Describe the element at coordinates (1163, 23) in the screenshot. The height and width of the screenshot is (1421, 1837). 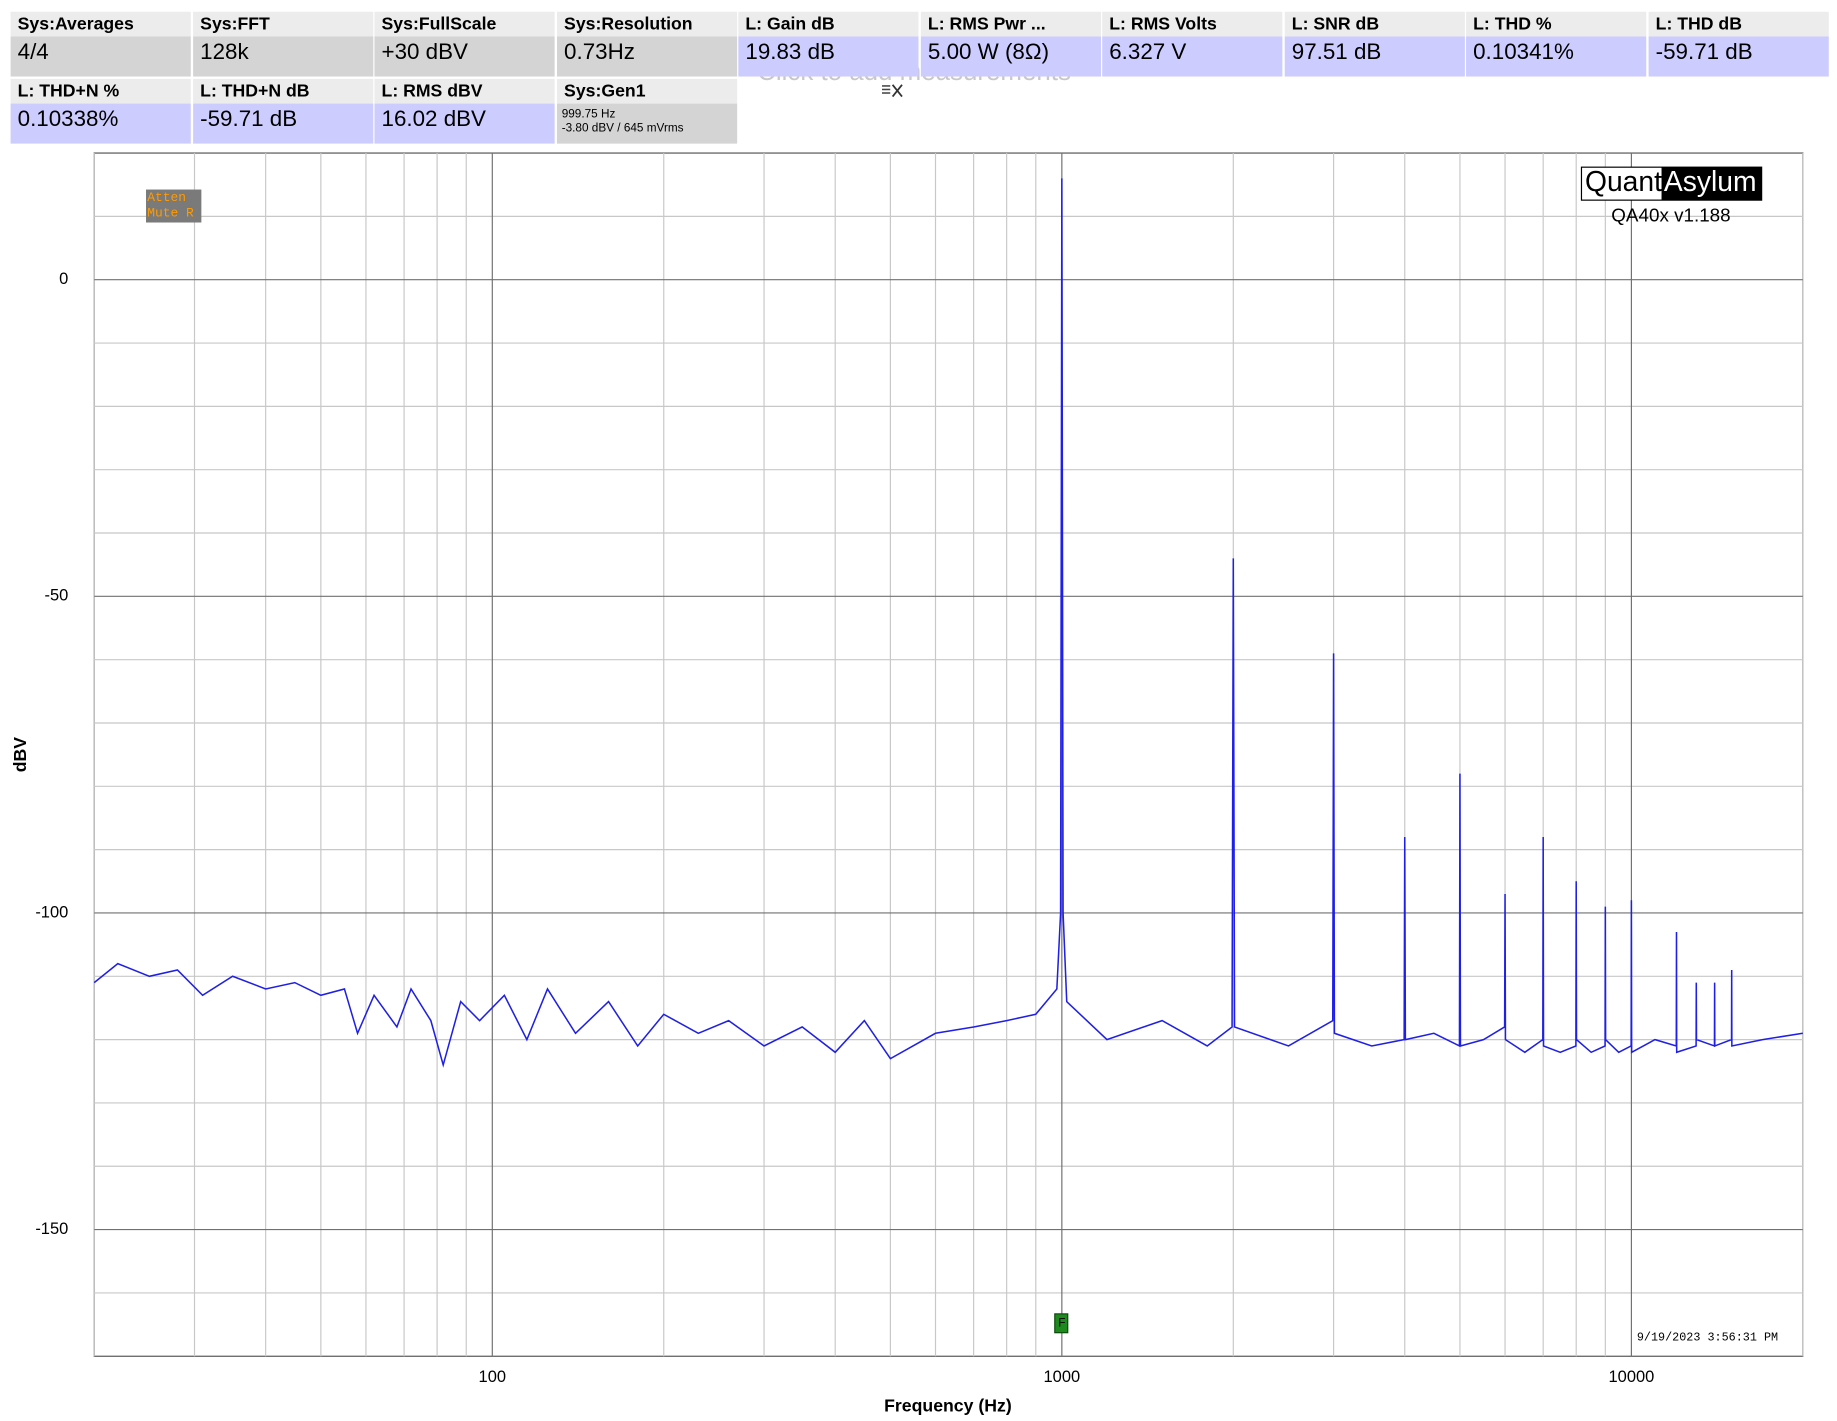
I see `tile-title: L: RMS Volts` at that location.